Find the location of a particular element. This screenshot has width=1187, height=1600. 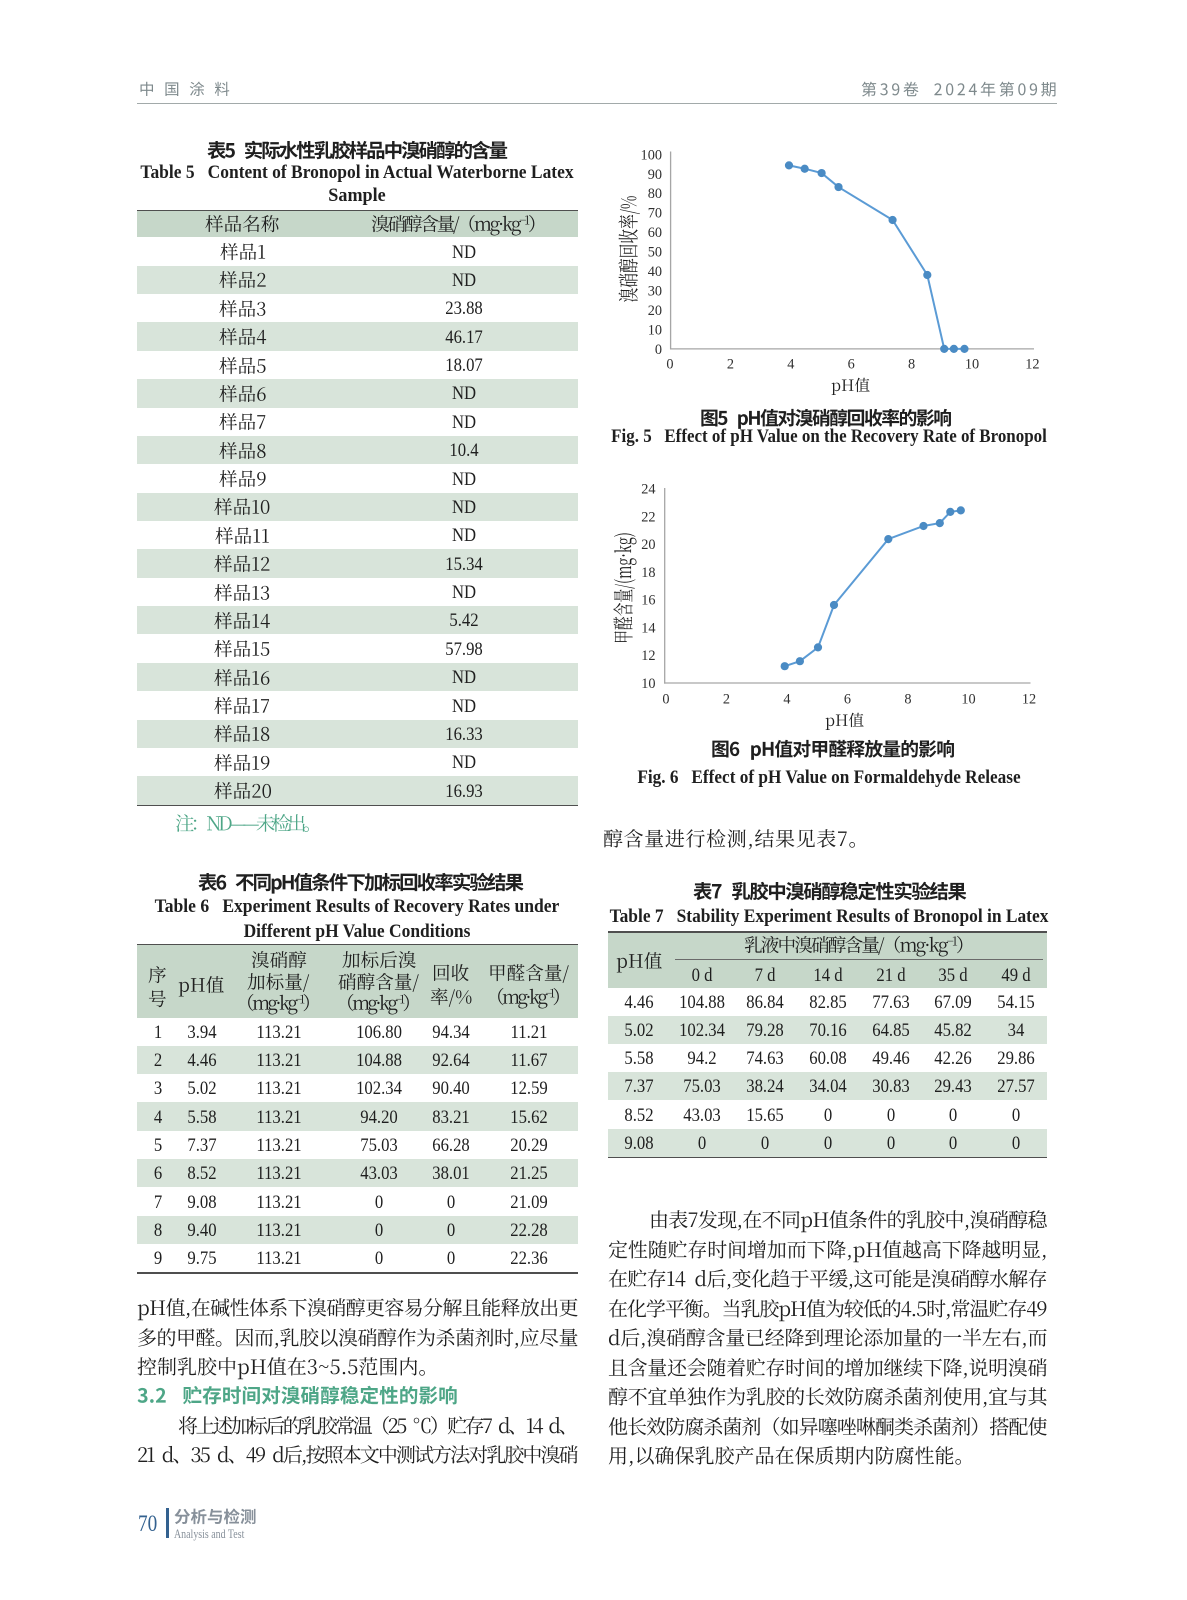

svg-text: 70 is located at coordinates (655, 214).